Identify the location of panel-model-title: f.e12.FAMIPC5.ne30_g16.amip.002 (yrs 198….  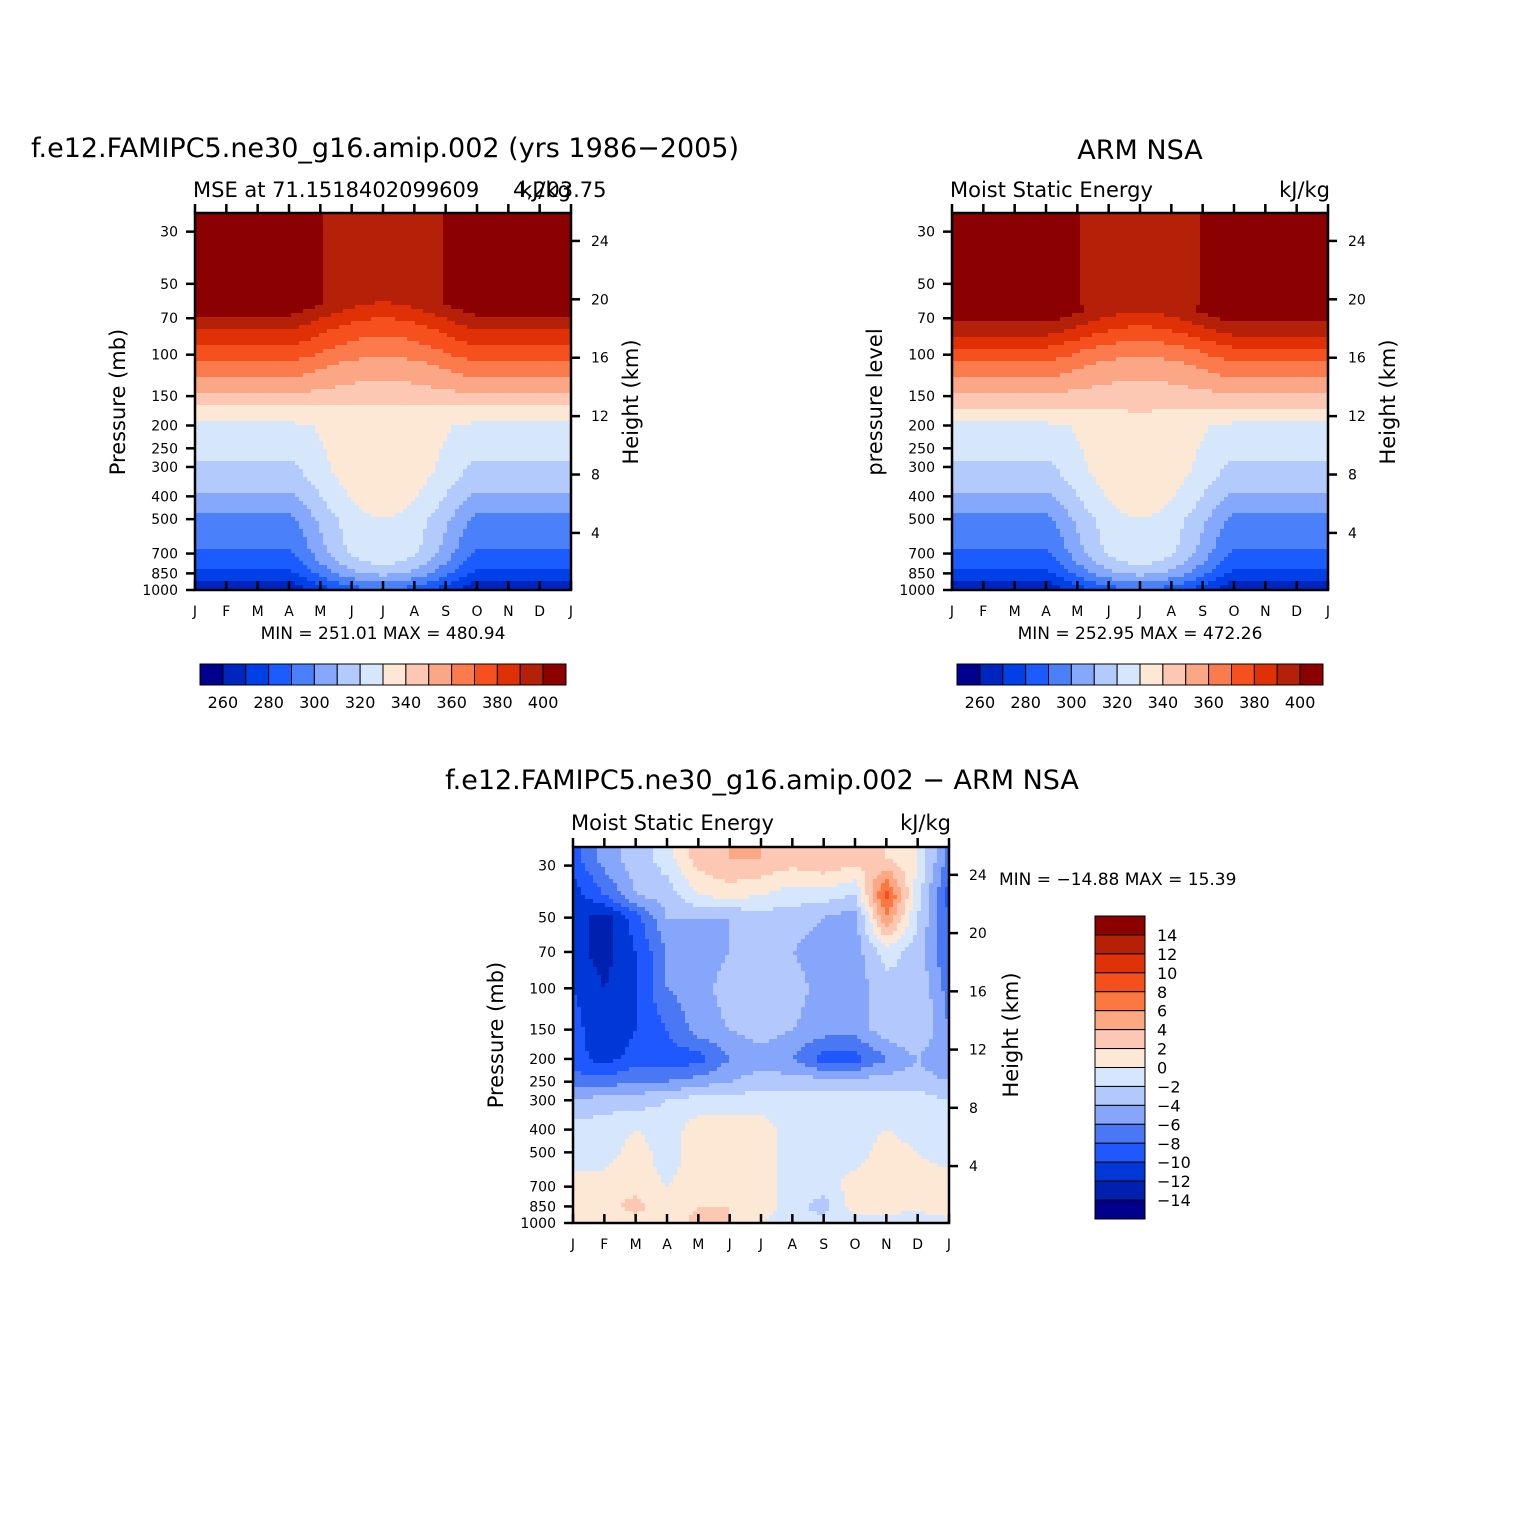
(385, 148).